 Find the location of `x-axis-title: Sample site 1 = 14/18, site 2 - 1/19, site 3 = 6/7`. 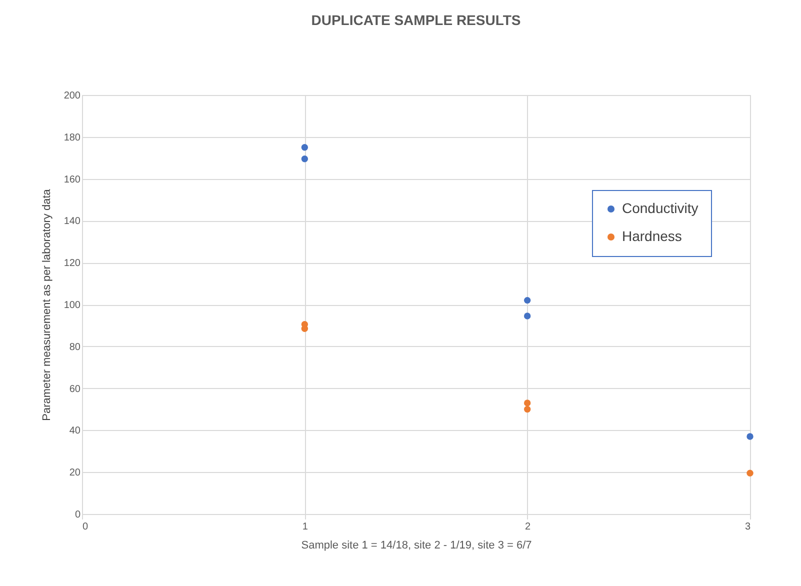

x-axis-title: Sample site 1 = 14/18, site 2 - 1/19, site 3 = 6/7 is located at coordinates (416, 546).